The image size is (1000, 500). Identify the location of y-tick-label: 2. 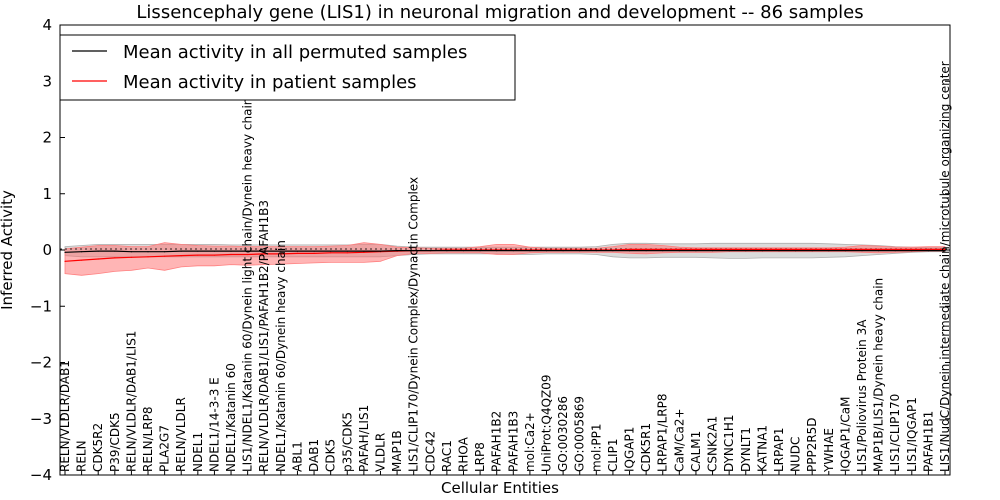
(47, 138).